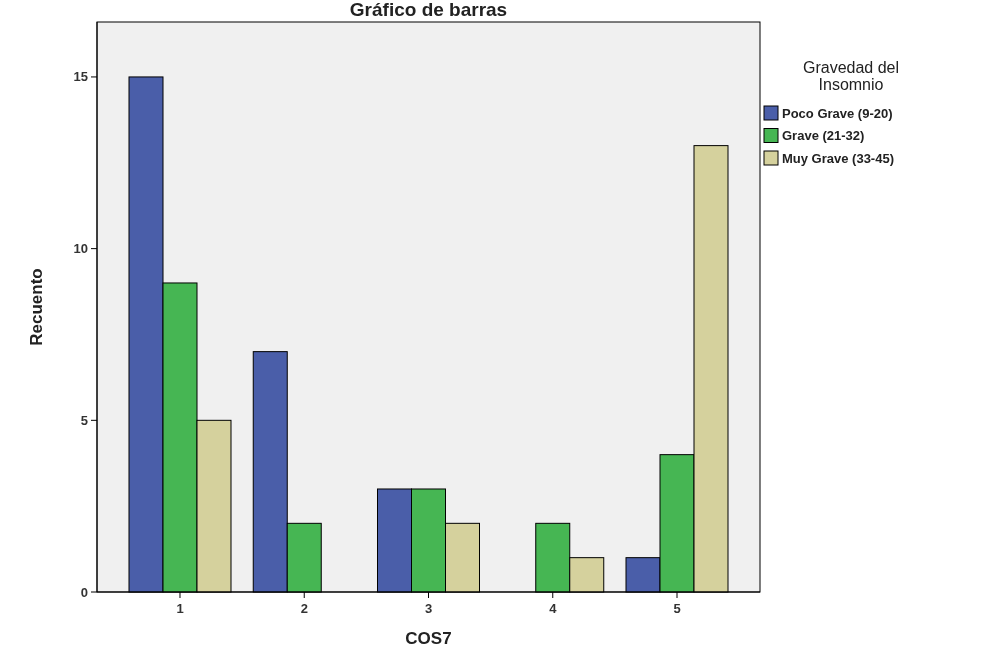  Describe the element at coordinates (180, 608) in the screenshot. I see `x-tick-label: 1` at that location.